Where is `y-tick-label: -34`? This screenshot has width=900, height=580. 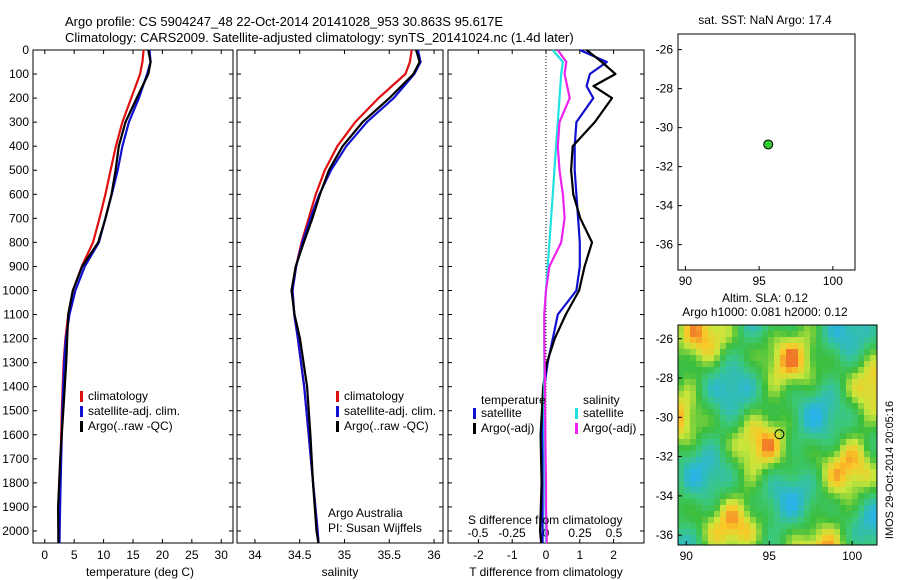 y-tick-label: -34 is located at coordinates (665, 496).